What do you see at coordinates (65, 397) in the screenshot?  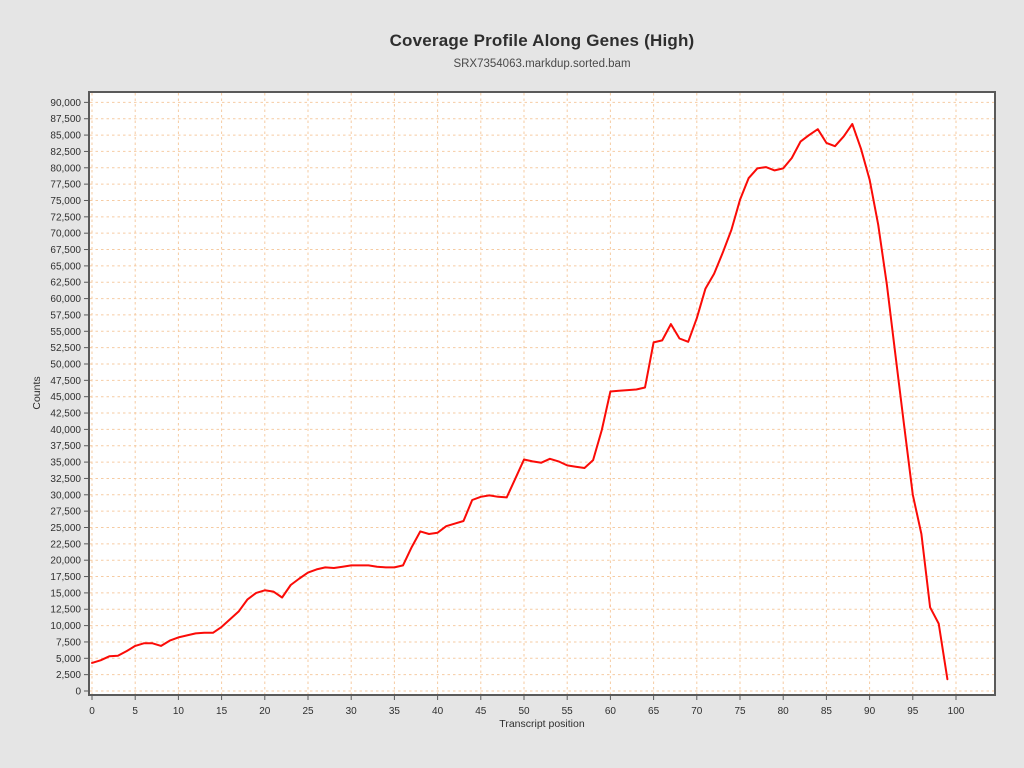 I see `y-tick-label: 45,000` at bounding box center [65, 397].